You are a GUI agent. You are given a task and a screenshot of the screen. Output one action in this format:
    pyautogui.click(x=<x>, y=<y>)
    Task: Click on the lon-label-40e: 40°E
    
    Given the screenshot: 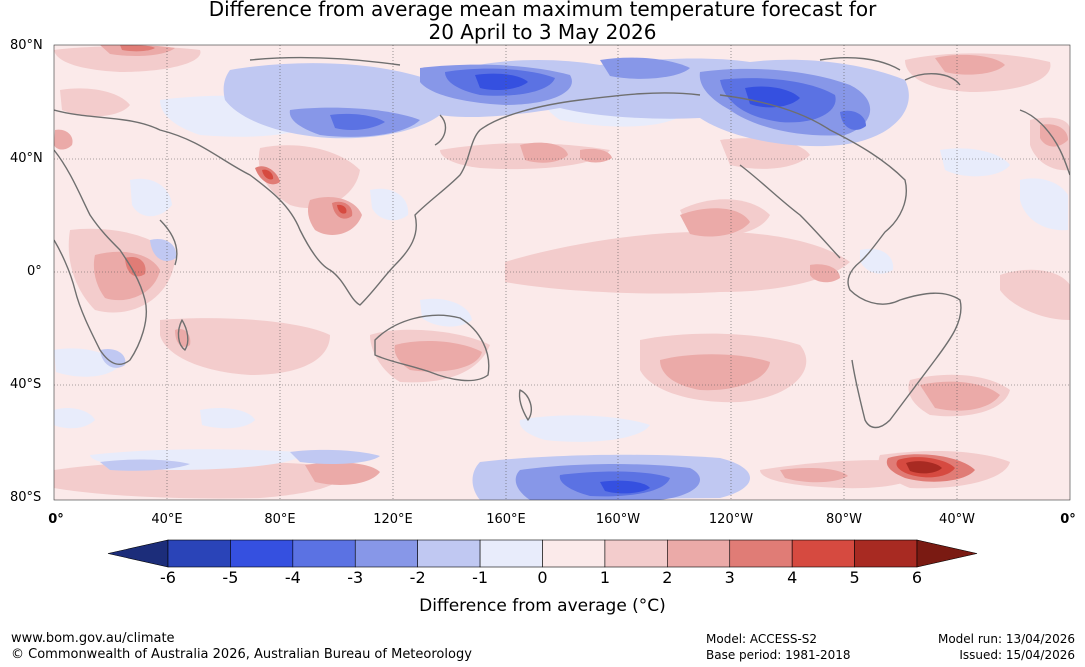 What is the action you would take?
    pyautogui.click(x=167, y=519)
    